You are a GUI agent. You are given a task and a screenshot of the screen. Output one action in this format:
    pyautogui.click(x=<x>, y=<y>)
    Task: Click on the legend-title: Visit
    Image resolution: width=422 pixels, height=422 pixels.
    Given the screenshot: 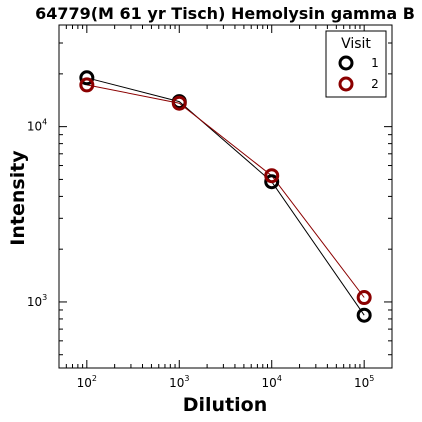 What is the action you would take?
    pyautogui.click(x=356, y=44)
    